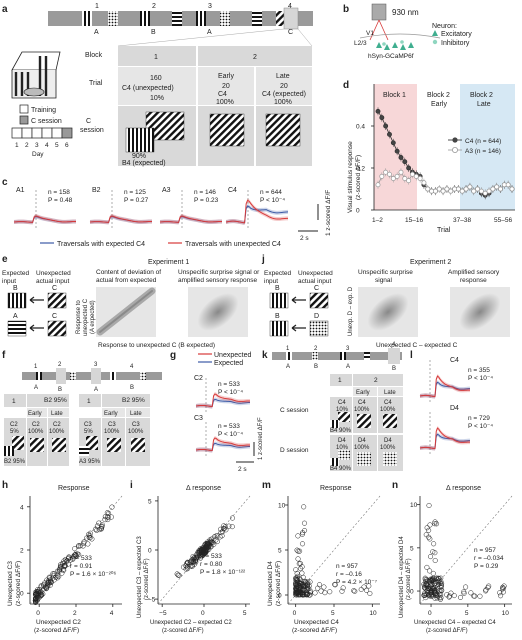 The width and height of the screenshot is (522, 640). Describe the element at coordinates (395, 45) in the screenshot. I see `neuron-icons` at that location.